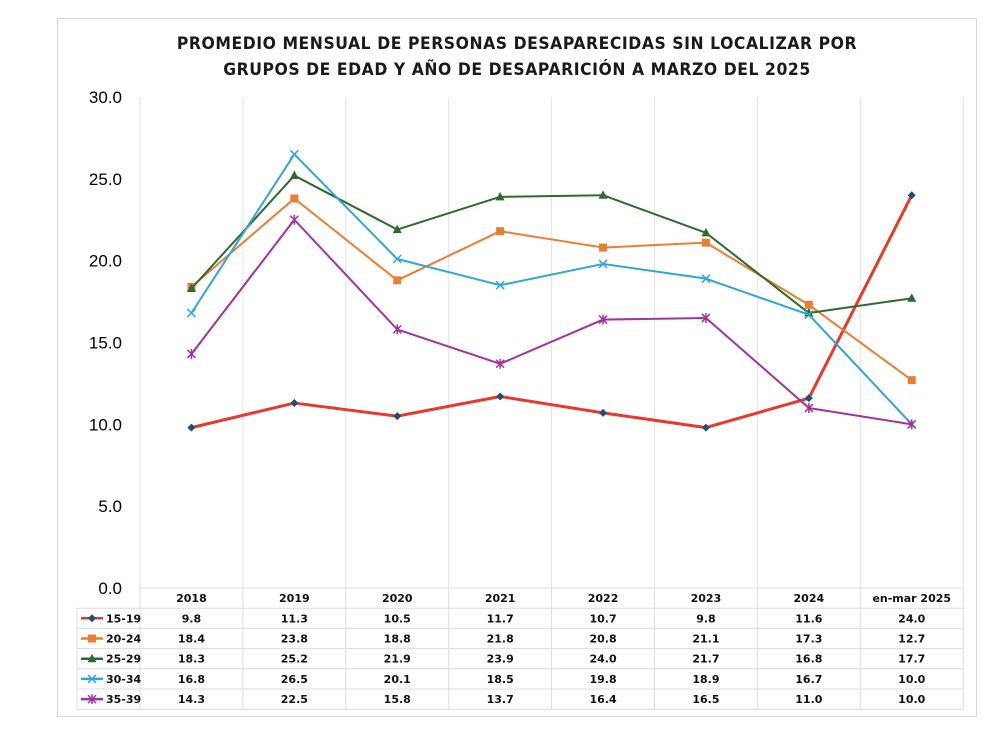  I want to click on table-cell: 25.2, so click(294, 659).